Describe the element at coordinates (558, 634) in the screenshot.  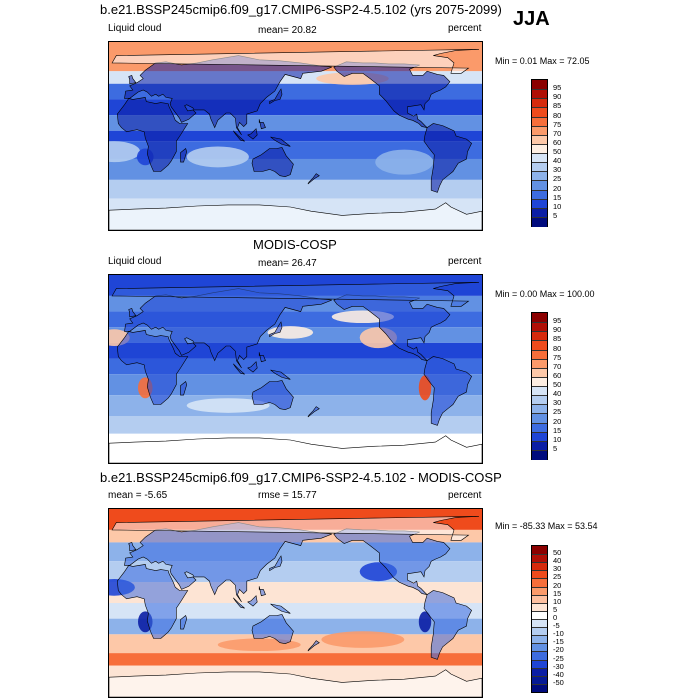
I see `colorbar-tick-label: -10` at that location.